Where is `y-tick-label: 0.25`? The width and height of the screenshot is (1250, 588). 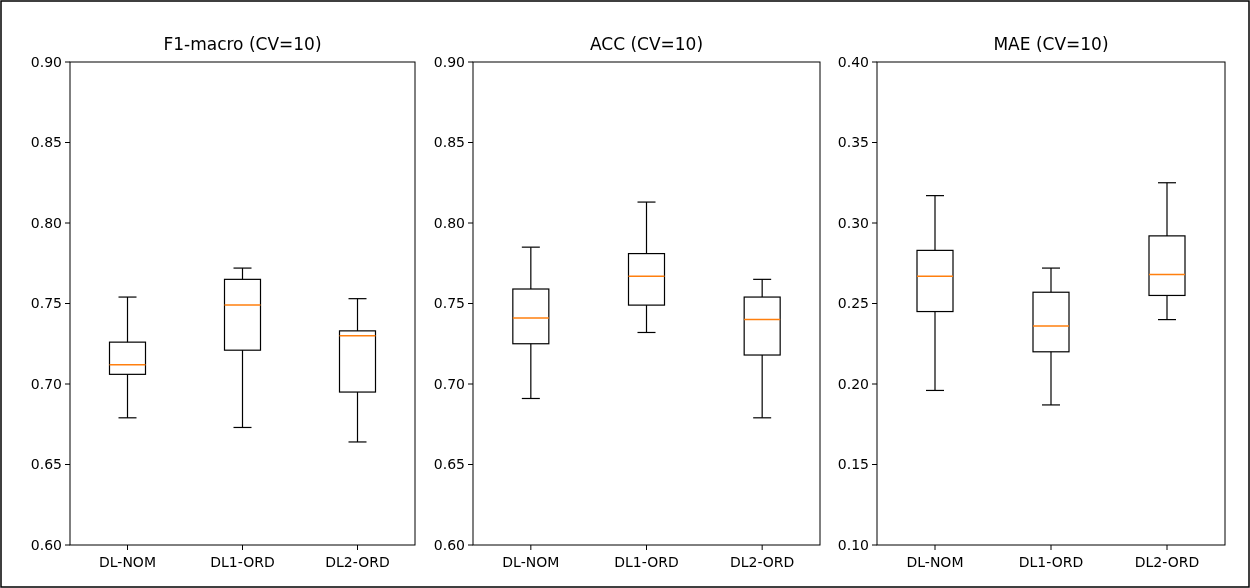 y-tick-label: 0.25 is located at coordinates (853, 303).